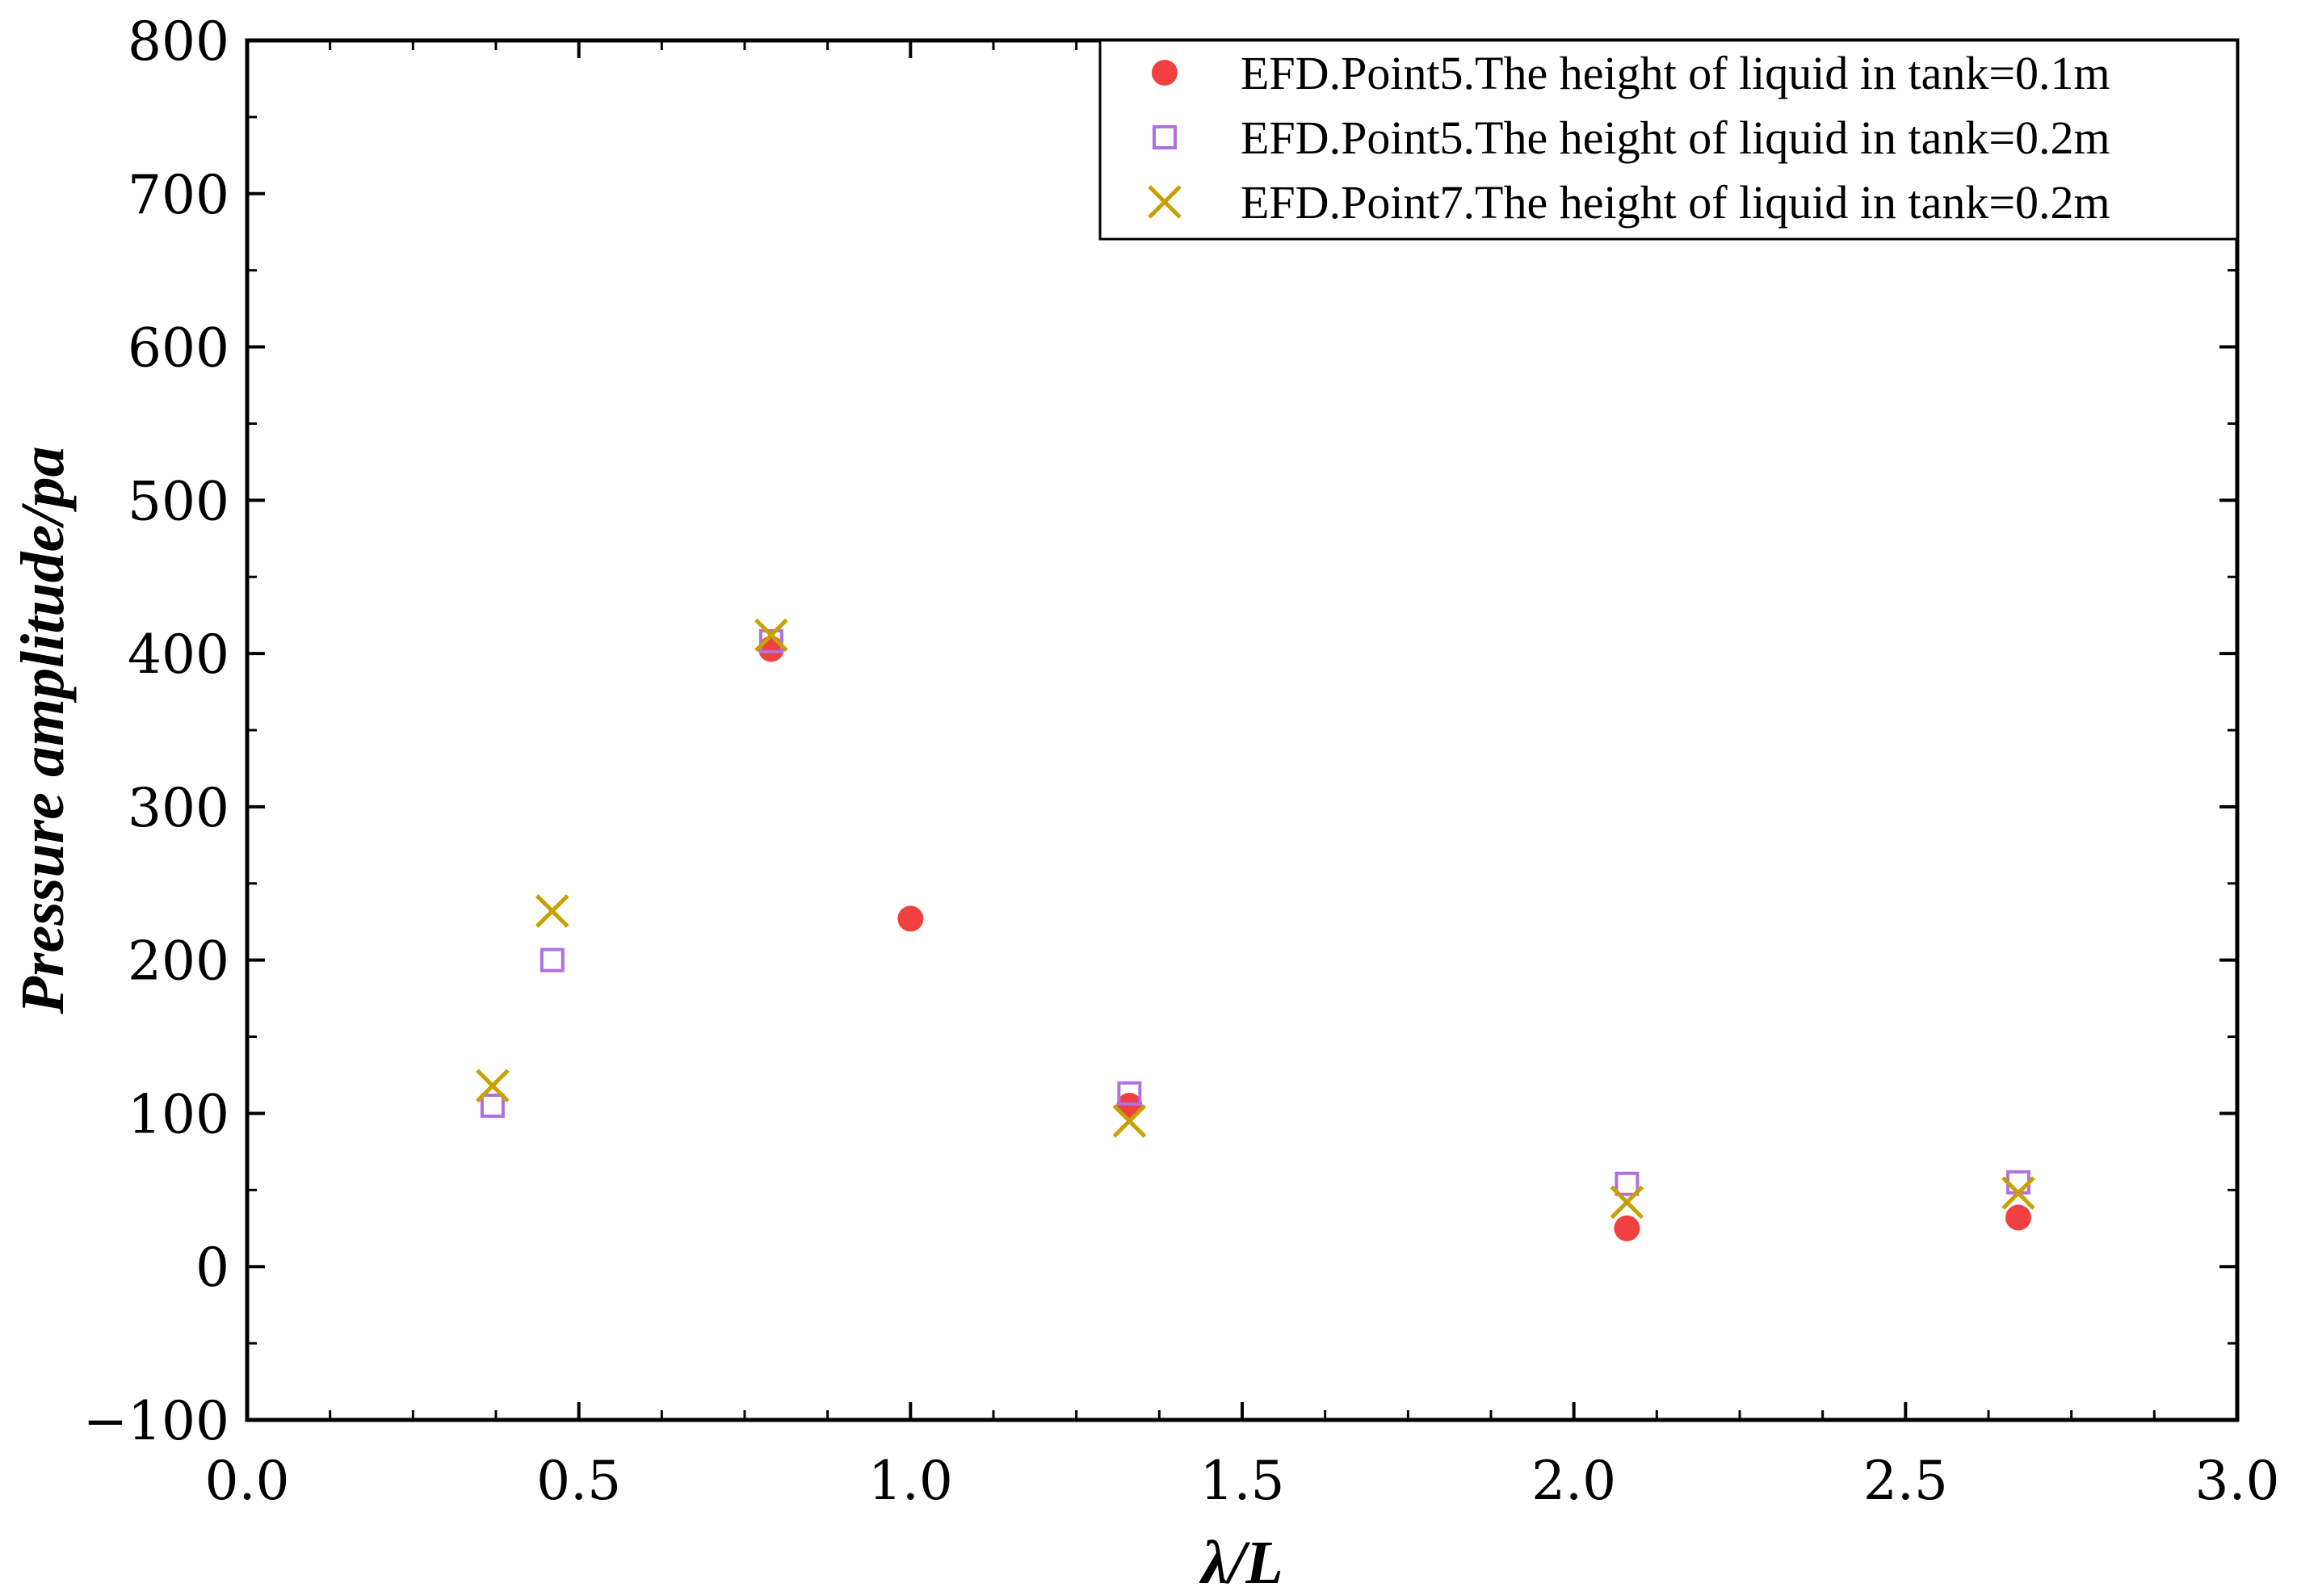 The width and height of the screenshot is (2297, 1596). What do you see at coordinates (1573, 1481) in the screenshot?
I see `x-tick-label: 2.0` at bounding box center [1573, 1481].